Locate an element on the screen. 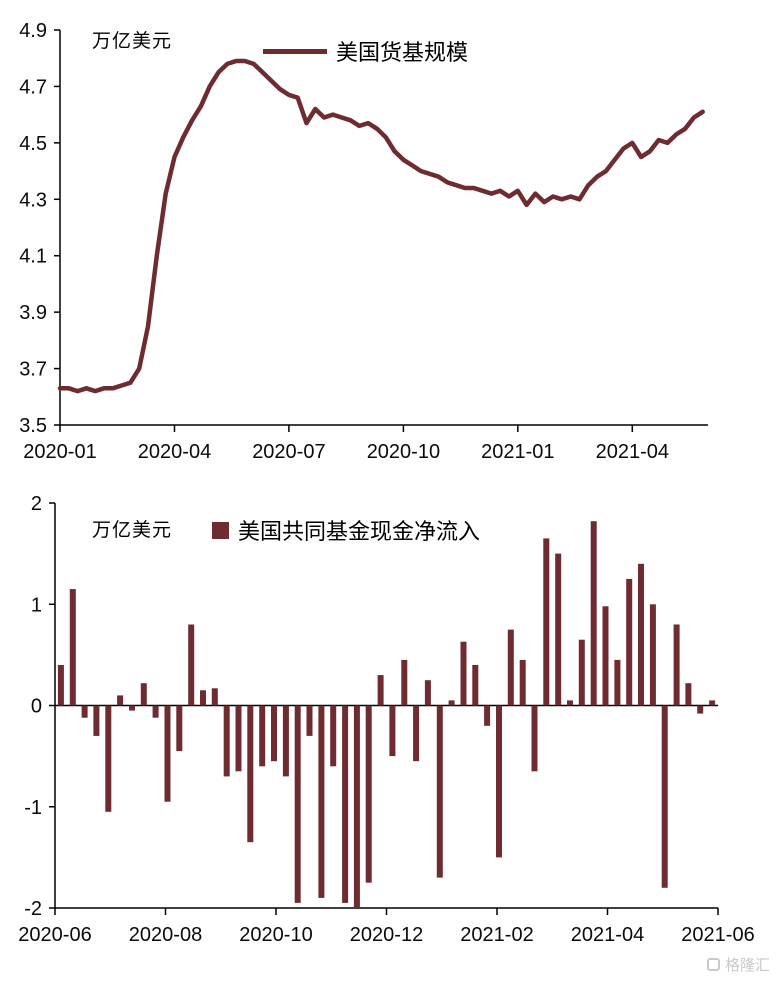 The width and height of the screenshot is (780, 981). legend-label: 美国货基规模 is located at coordinates (402, 52).